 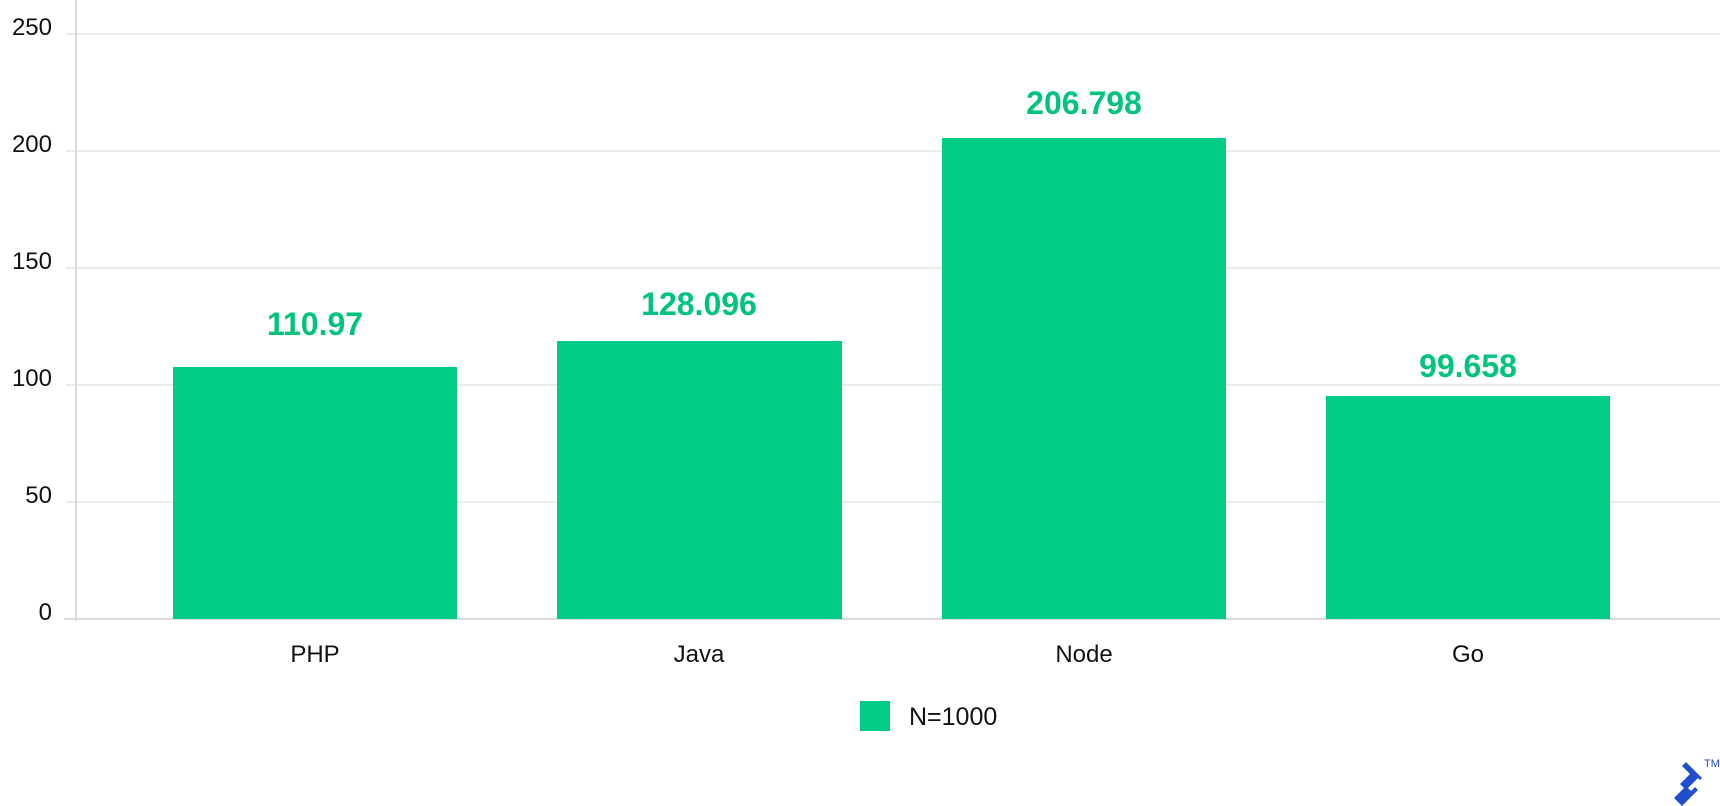 I want to click on bar-node, so click(x=1084, y=378).